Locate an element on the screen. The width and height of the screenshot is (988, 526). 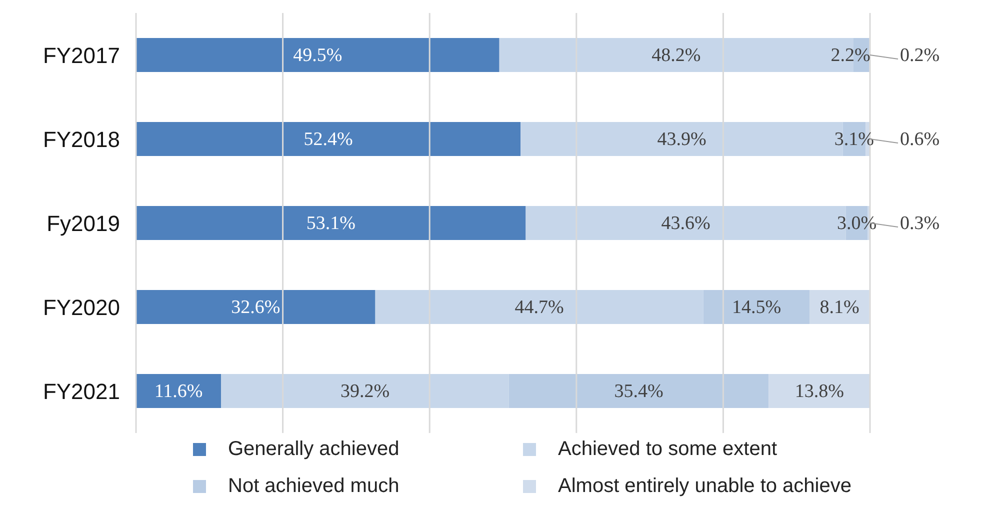
data-label: 13.8% is located at coordinates (819, 391).